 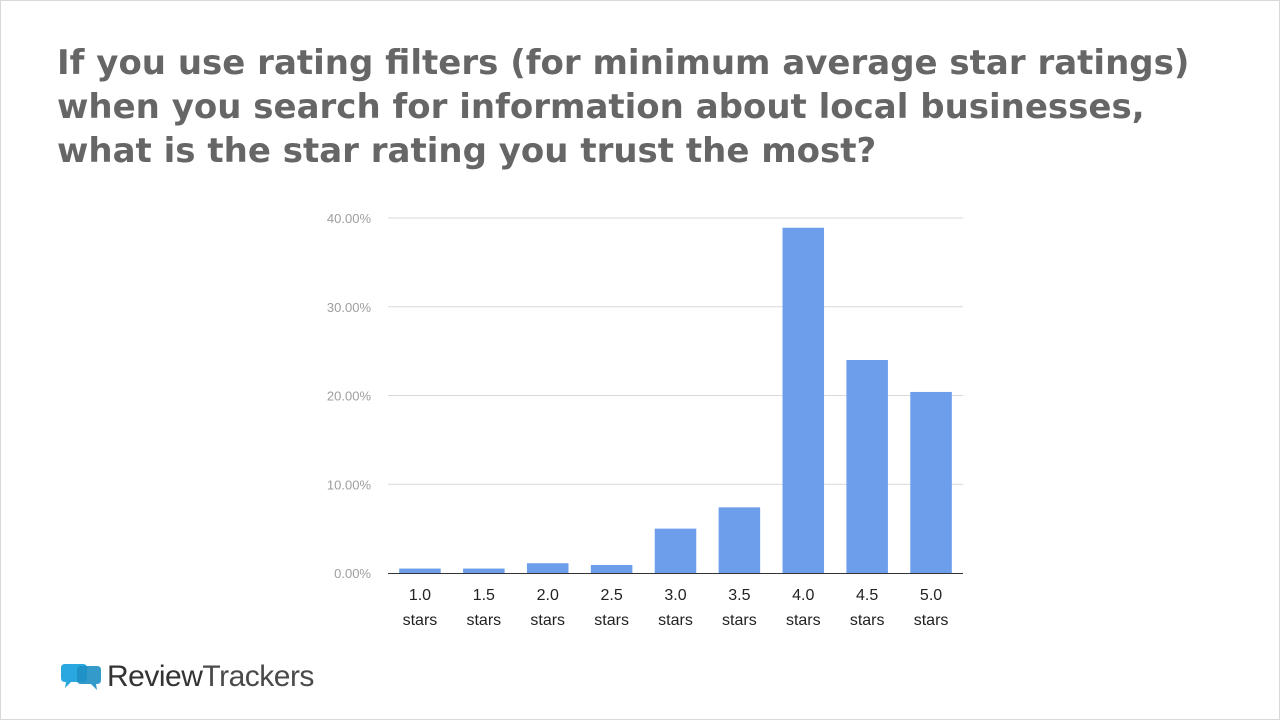 What do you see at coordinates (867, 608) in the screenshot?
I see `x-tick-label: 4.5 stars` at bounding box center [867, 608].